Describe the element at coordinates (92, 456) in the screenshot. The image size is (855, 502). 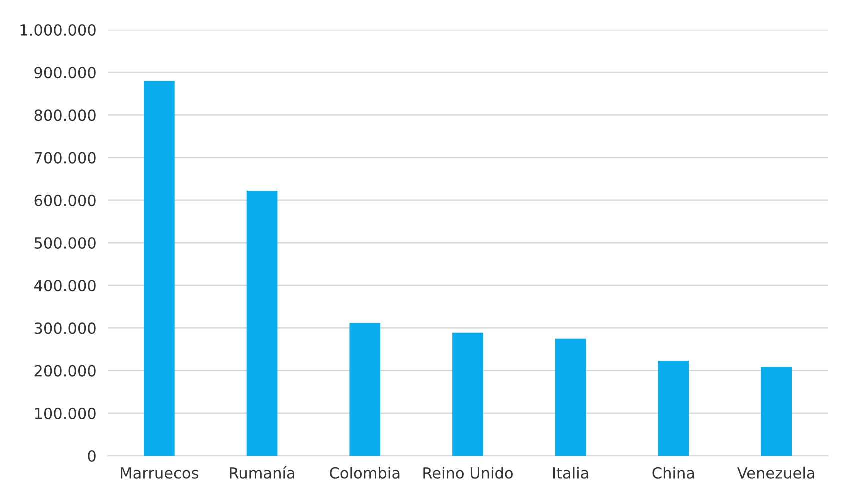
I see `y-tick-label: 0` at that location.